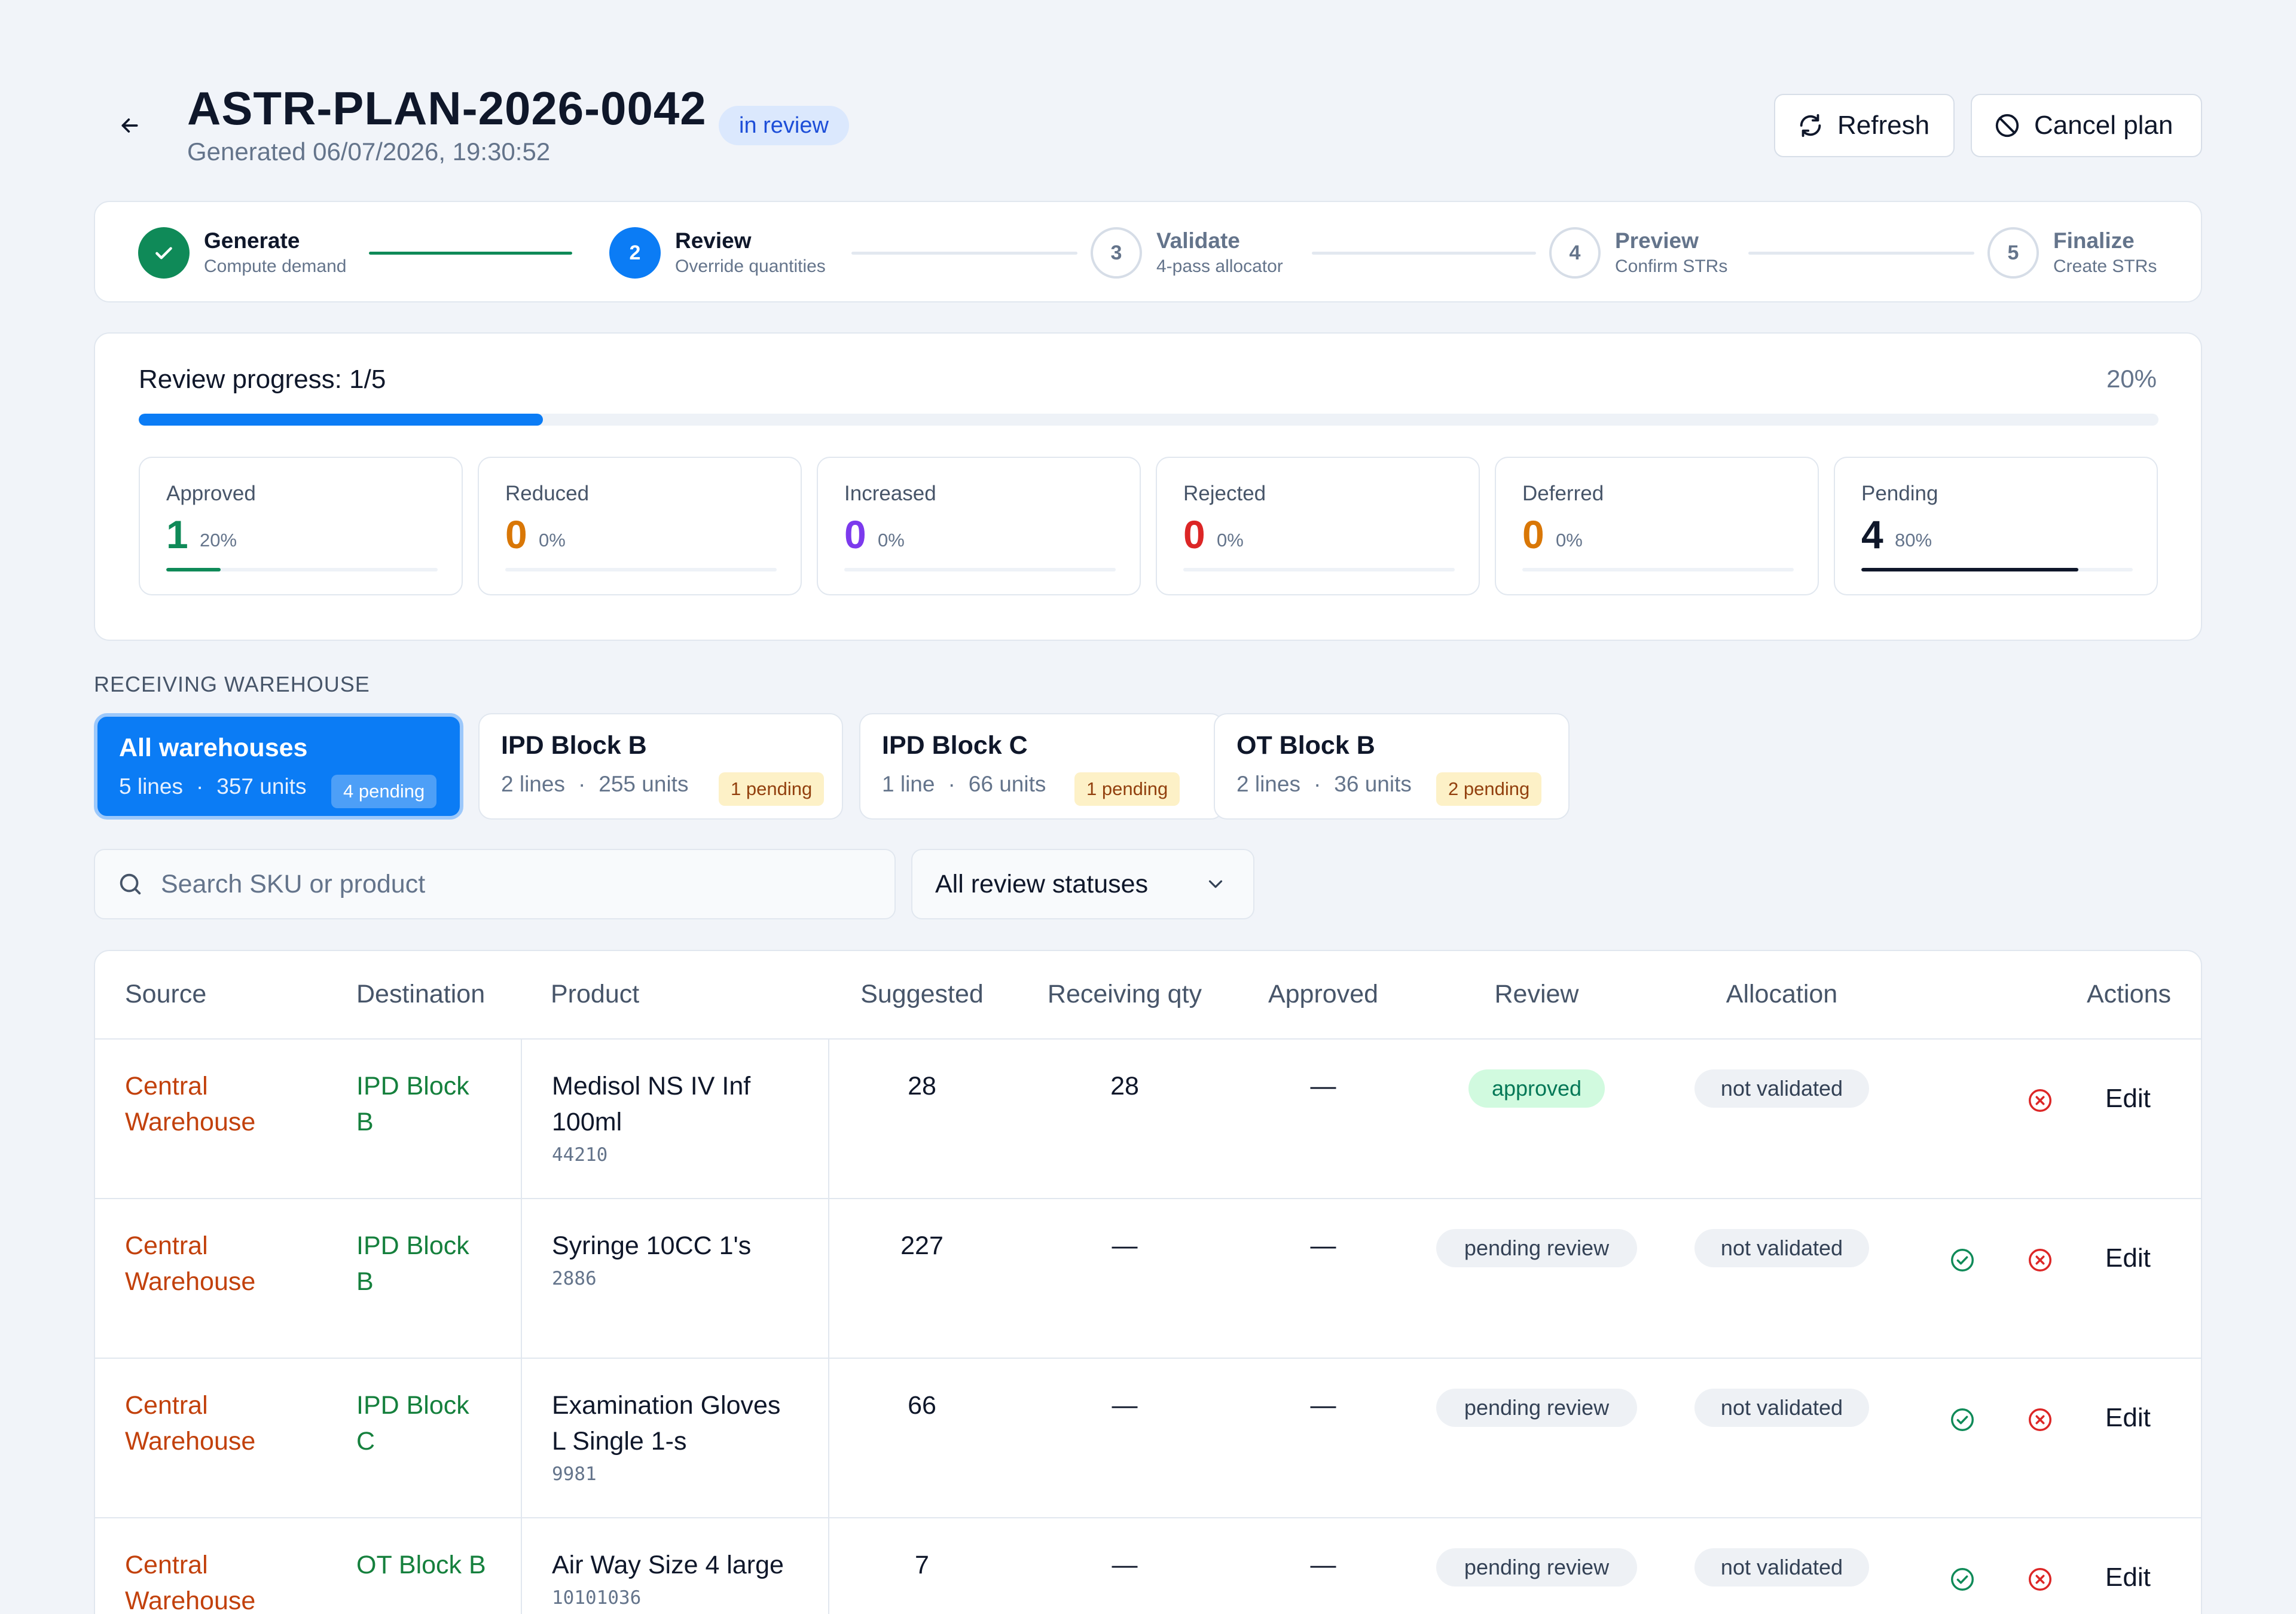 The height and width of the screenshot is (1614, 2296). What do you see at coordinates (252, 240) in the screenshot?
I see `step-label: Generate` at bounding box center [252, 240].